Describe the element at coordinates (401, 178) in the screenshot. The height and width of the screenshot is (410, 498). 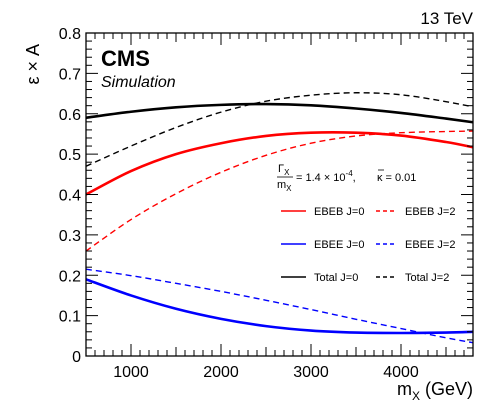
I see `kappa-value-text: = 0.01` at that location.